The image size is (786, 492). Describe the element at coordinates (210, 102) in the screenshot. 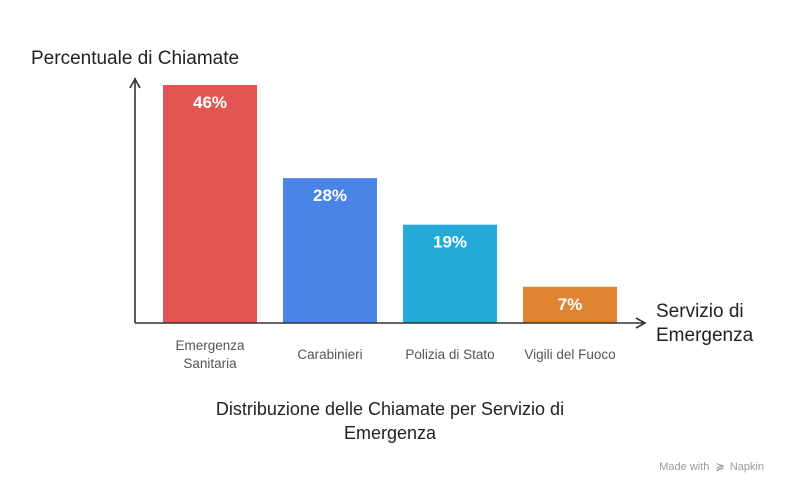

I see `bar-value-label-1: 46%` at that location.